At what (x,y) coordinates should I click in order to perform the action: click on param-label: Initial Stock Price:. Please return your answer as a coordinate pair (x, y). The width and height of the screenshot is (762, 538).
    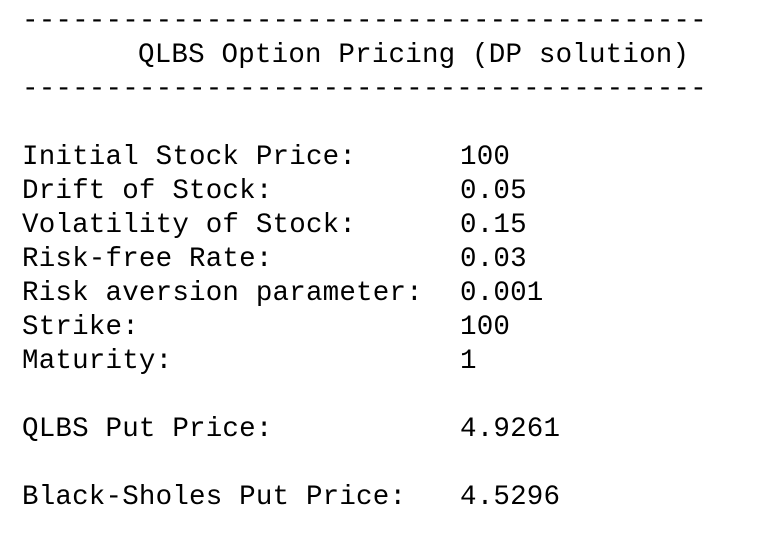
    Looking at the image, I should click on (189, 157).